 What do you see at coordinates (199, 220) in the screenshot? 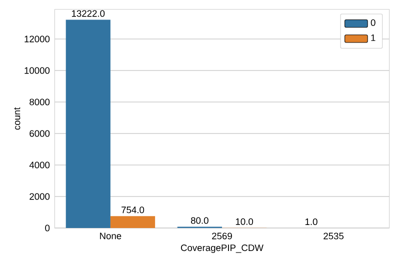
I see `data-label: 80.0` at bounding box center [199, 220].